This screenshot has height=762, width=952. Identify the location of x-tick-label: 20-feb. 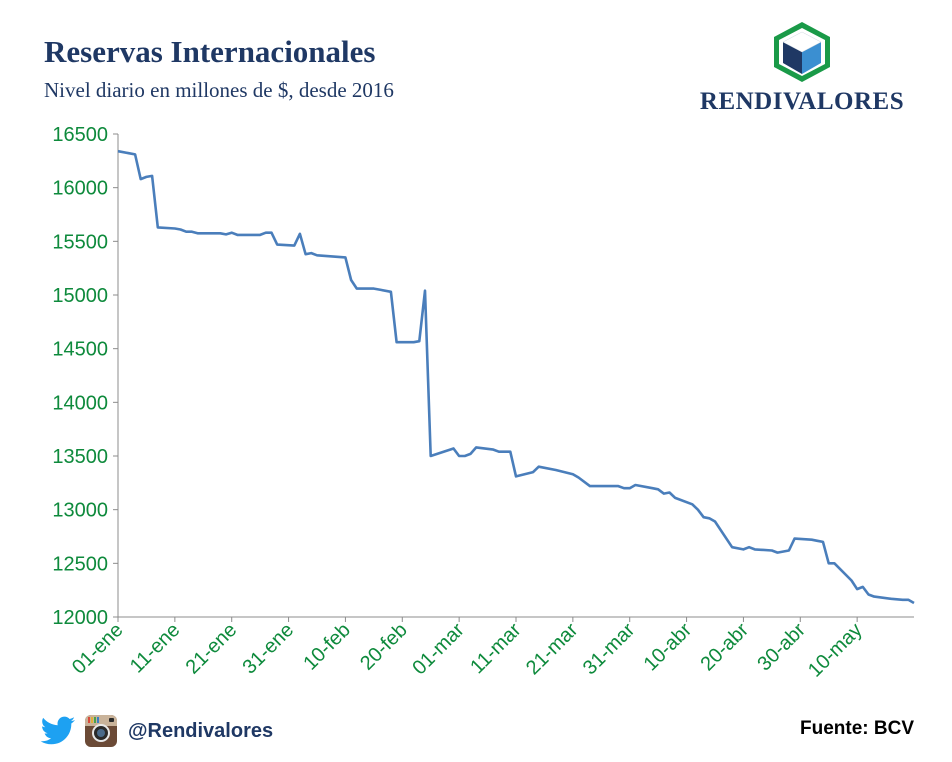
(384, 647).